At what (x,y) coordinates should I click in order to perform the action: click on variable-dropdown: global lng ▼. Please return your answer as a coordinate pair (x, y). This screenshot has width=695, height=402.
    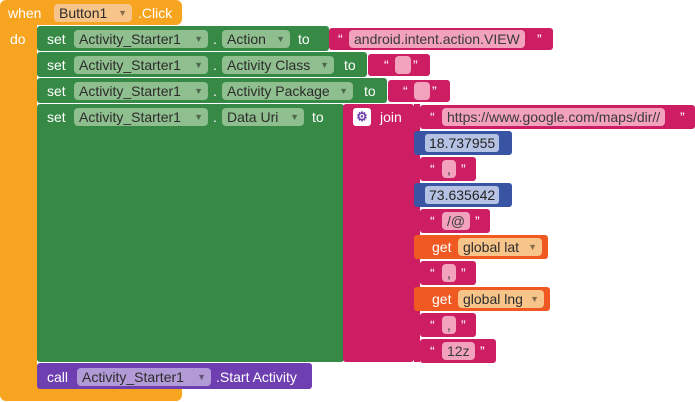
    Looking at the image, I should click on (501, 299).